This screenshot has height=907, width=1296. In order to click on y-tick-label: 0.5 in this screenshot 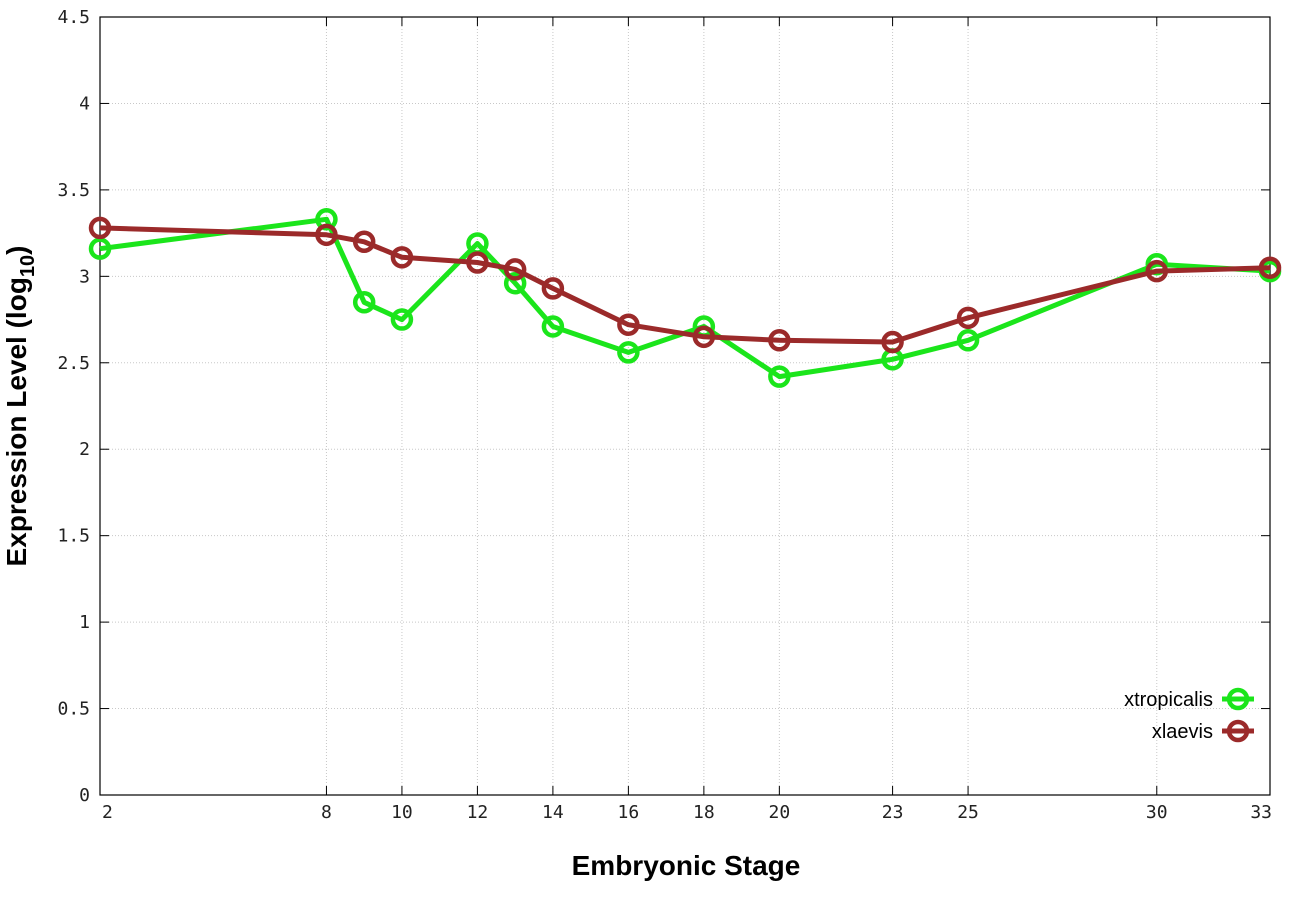, I will do `click(73, 709)`.